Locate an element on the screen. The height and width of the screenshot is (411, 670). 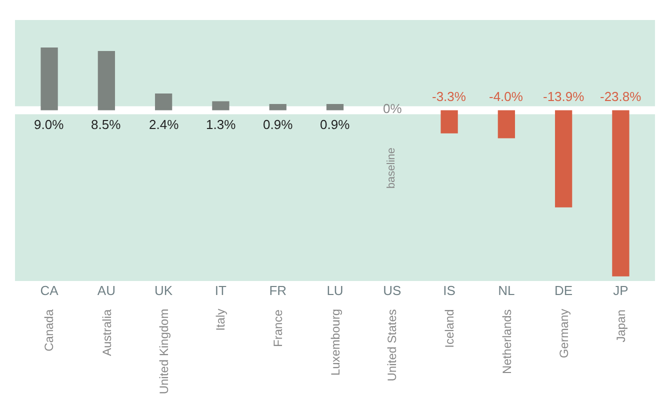
text: Luxembourg is located at coordinates (335, 342).